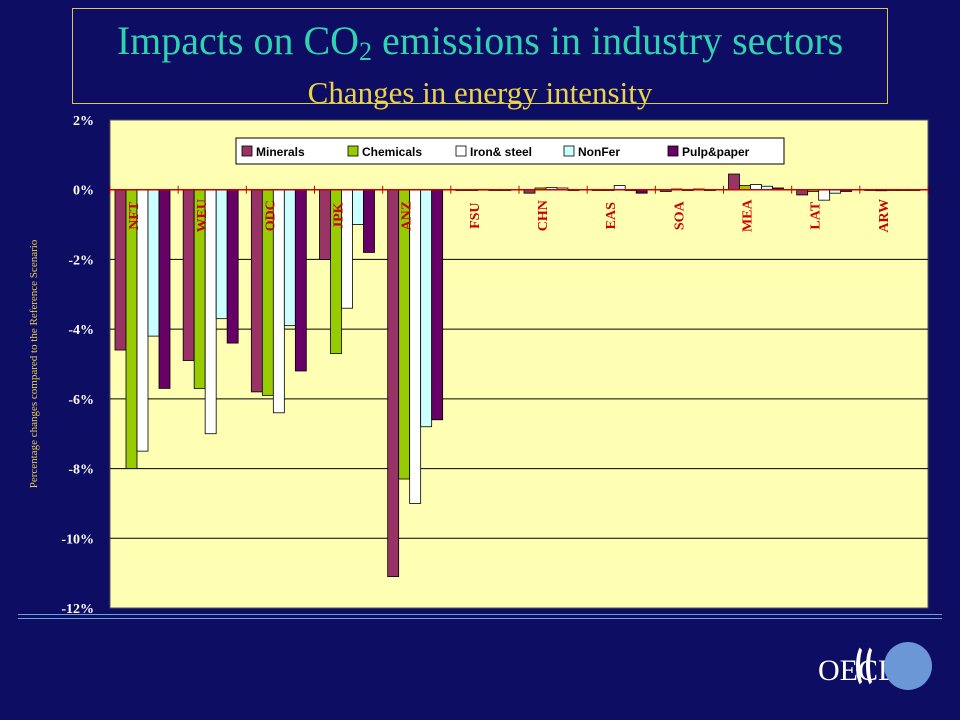  Describe the element at coordinates (77, 539) in the screenshot. I see `y-tick-label: -10%` at that location.